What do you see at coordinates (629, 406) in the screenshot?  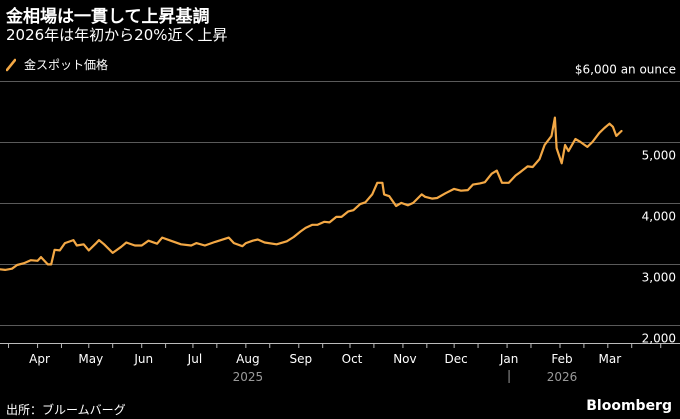 I see `bloomberg-logo: Bloomberg` at bounding box center [629, 406].